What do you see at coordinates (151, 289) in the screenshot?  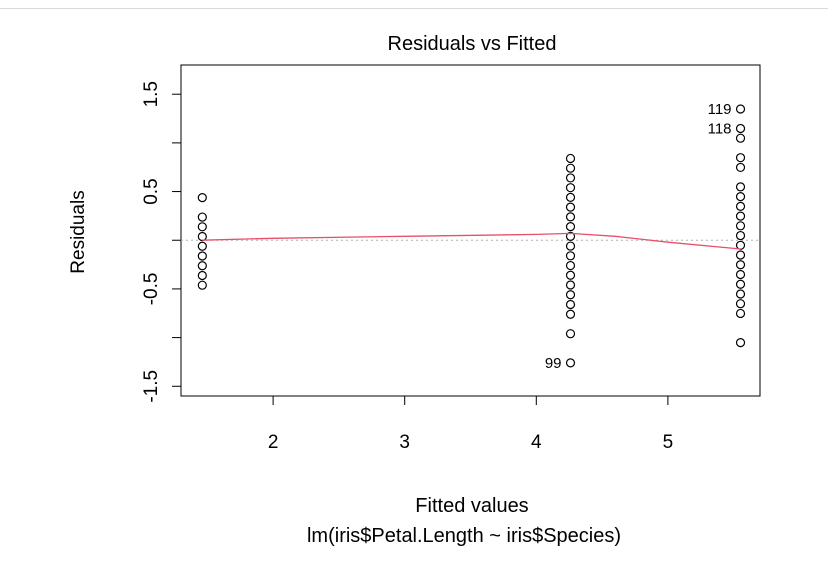 I see `y-tick-label: -0.5` at bounding box center [151, 289].